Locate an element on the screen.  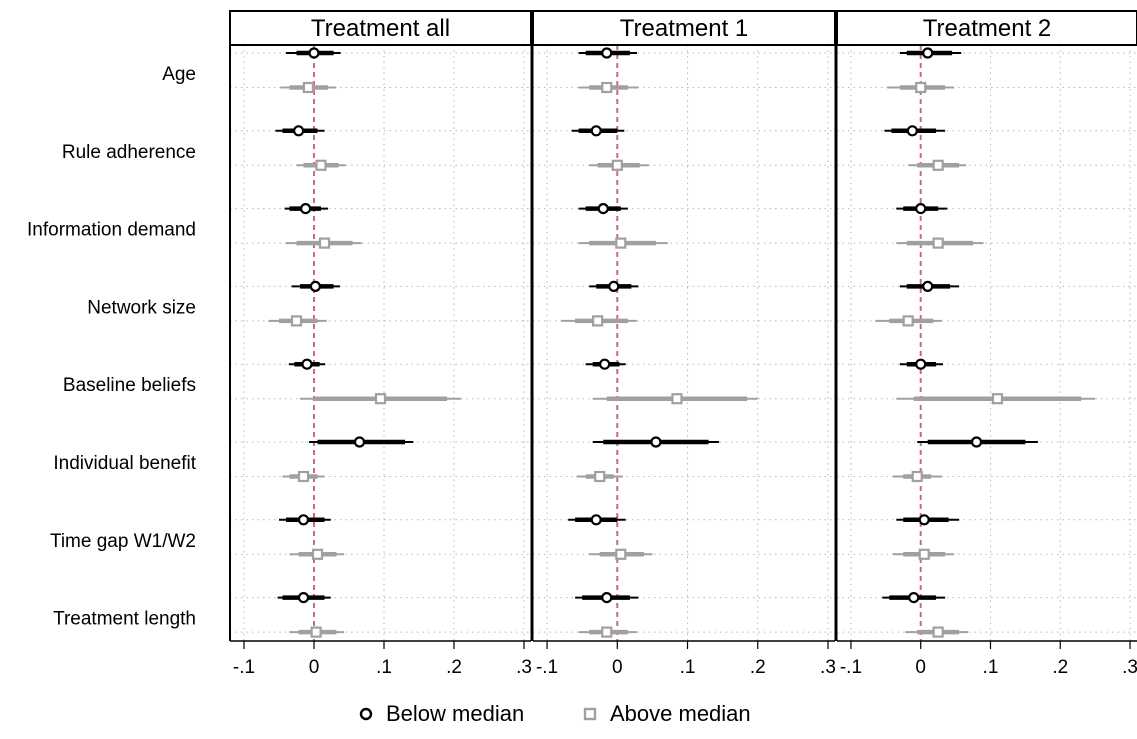
panel-title-3: Treatment 2 is located at coordinates (987, 28).